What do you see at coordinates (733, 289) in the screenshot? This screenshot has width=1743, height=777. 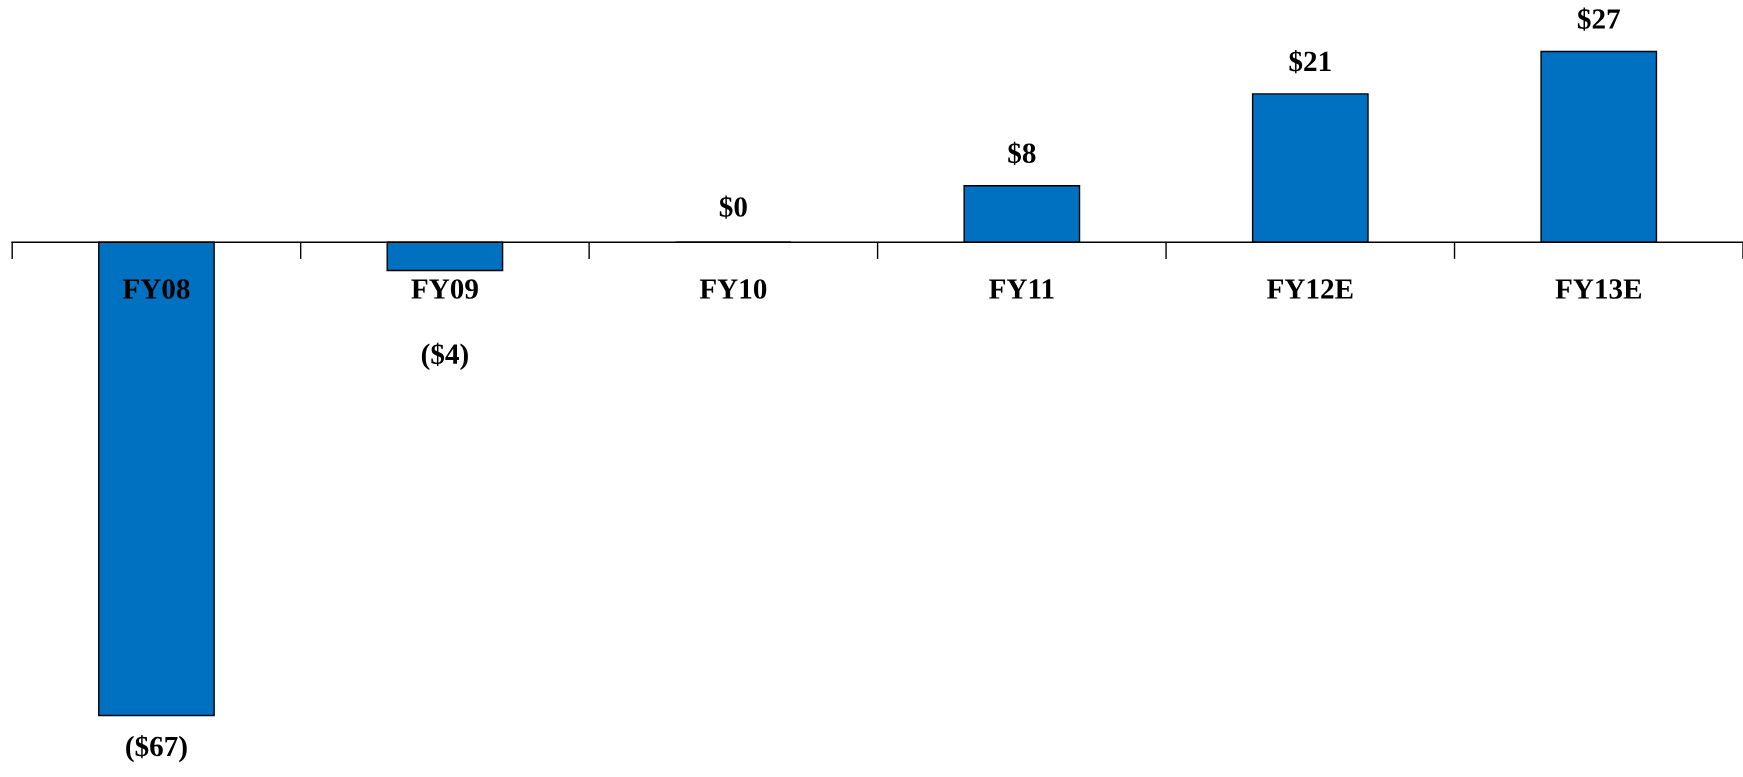 I see `x-tick-label: FY10` at bounding box center [733, 289].